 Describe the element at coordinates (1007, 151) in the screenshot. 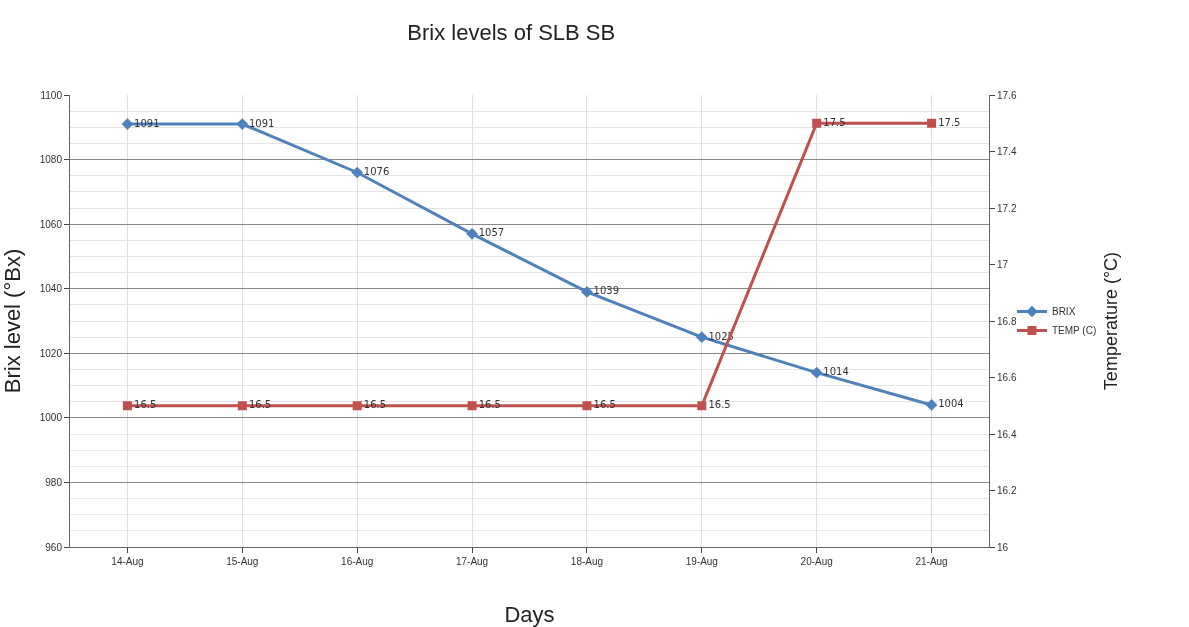

I see `y2-tick-label: 17.4` at that location.